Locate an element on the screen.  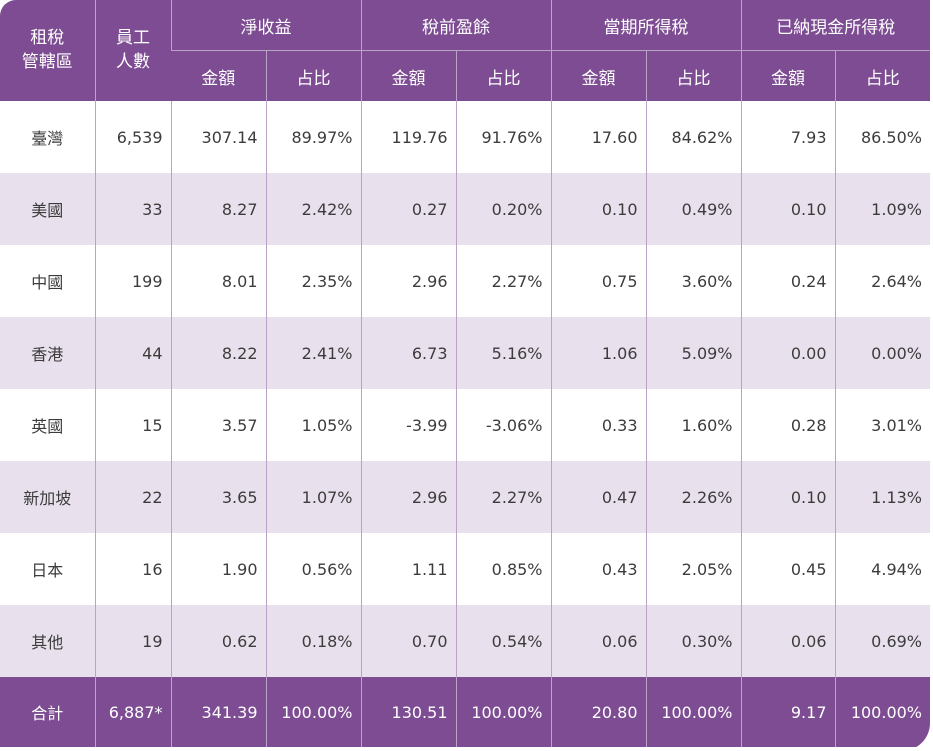
header-employees: 員工 人數 is located at coordinates (132, 50).